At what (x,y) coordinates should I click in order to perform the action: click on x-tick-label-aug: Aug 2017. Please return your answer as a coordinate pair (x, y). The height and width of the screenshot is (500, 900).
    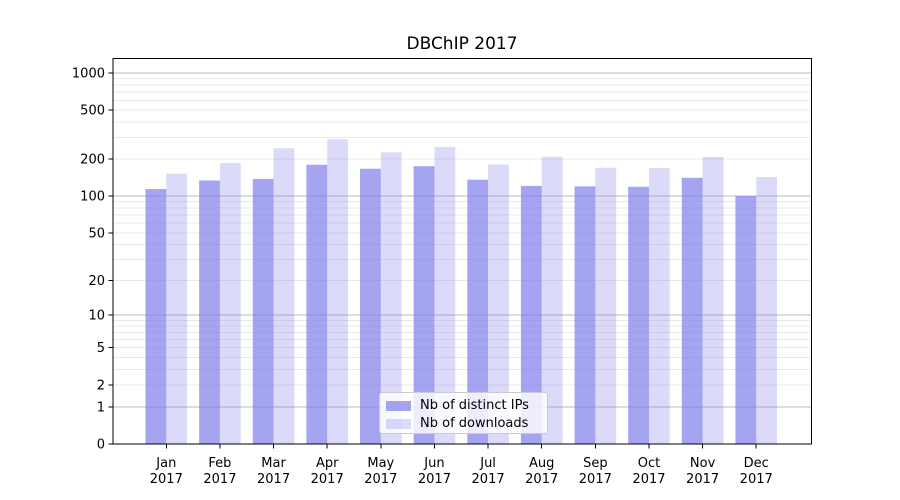
    Looking at the image, I should click on (541, 471).